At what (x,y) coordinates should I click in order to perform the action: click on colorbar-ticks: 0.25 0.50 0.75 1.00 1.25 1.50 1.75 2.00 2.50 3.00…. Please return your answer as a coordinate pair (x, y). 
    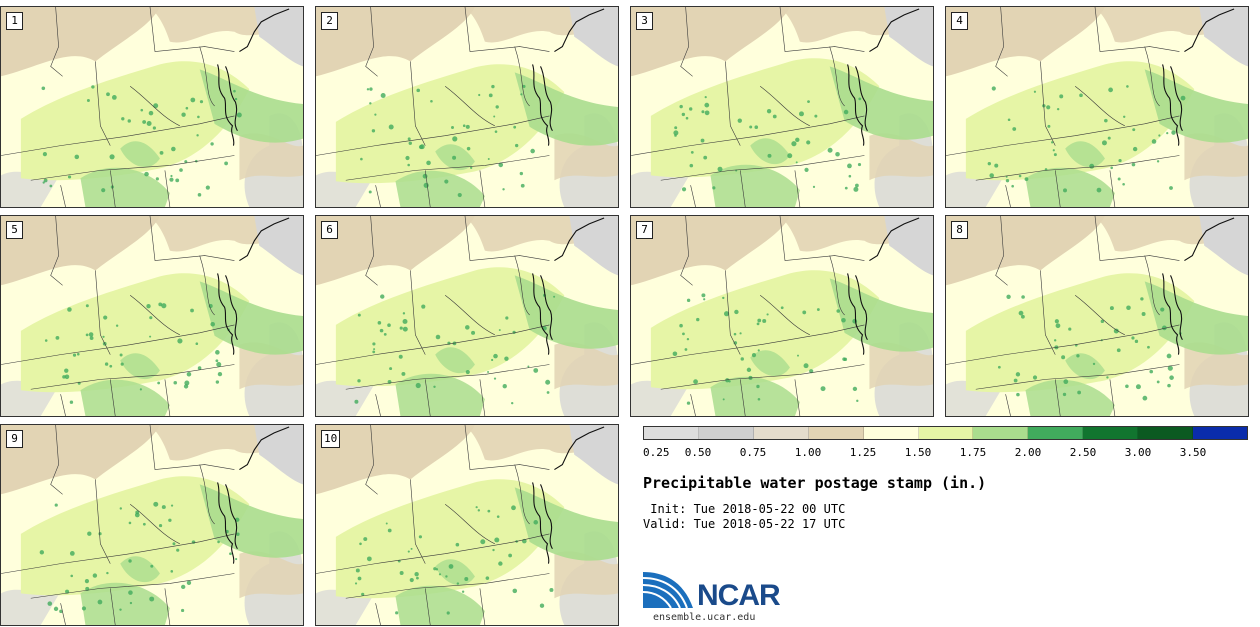
    Looking at the image, I should click on (945, 453).